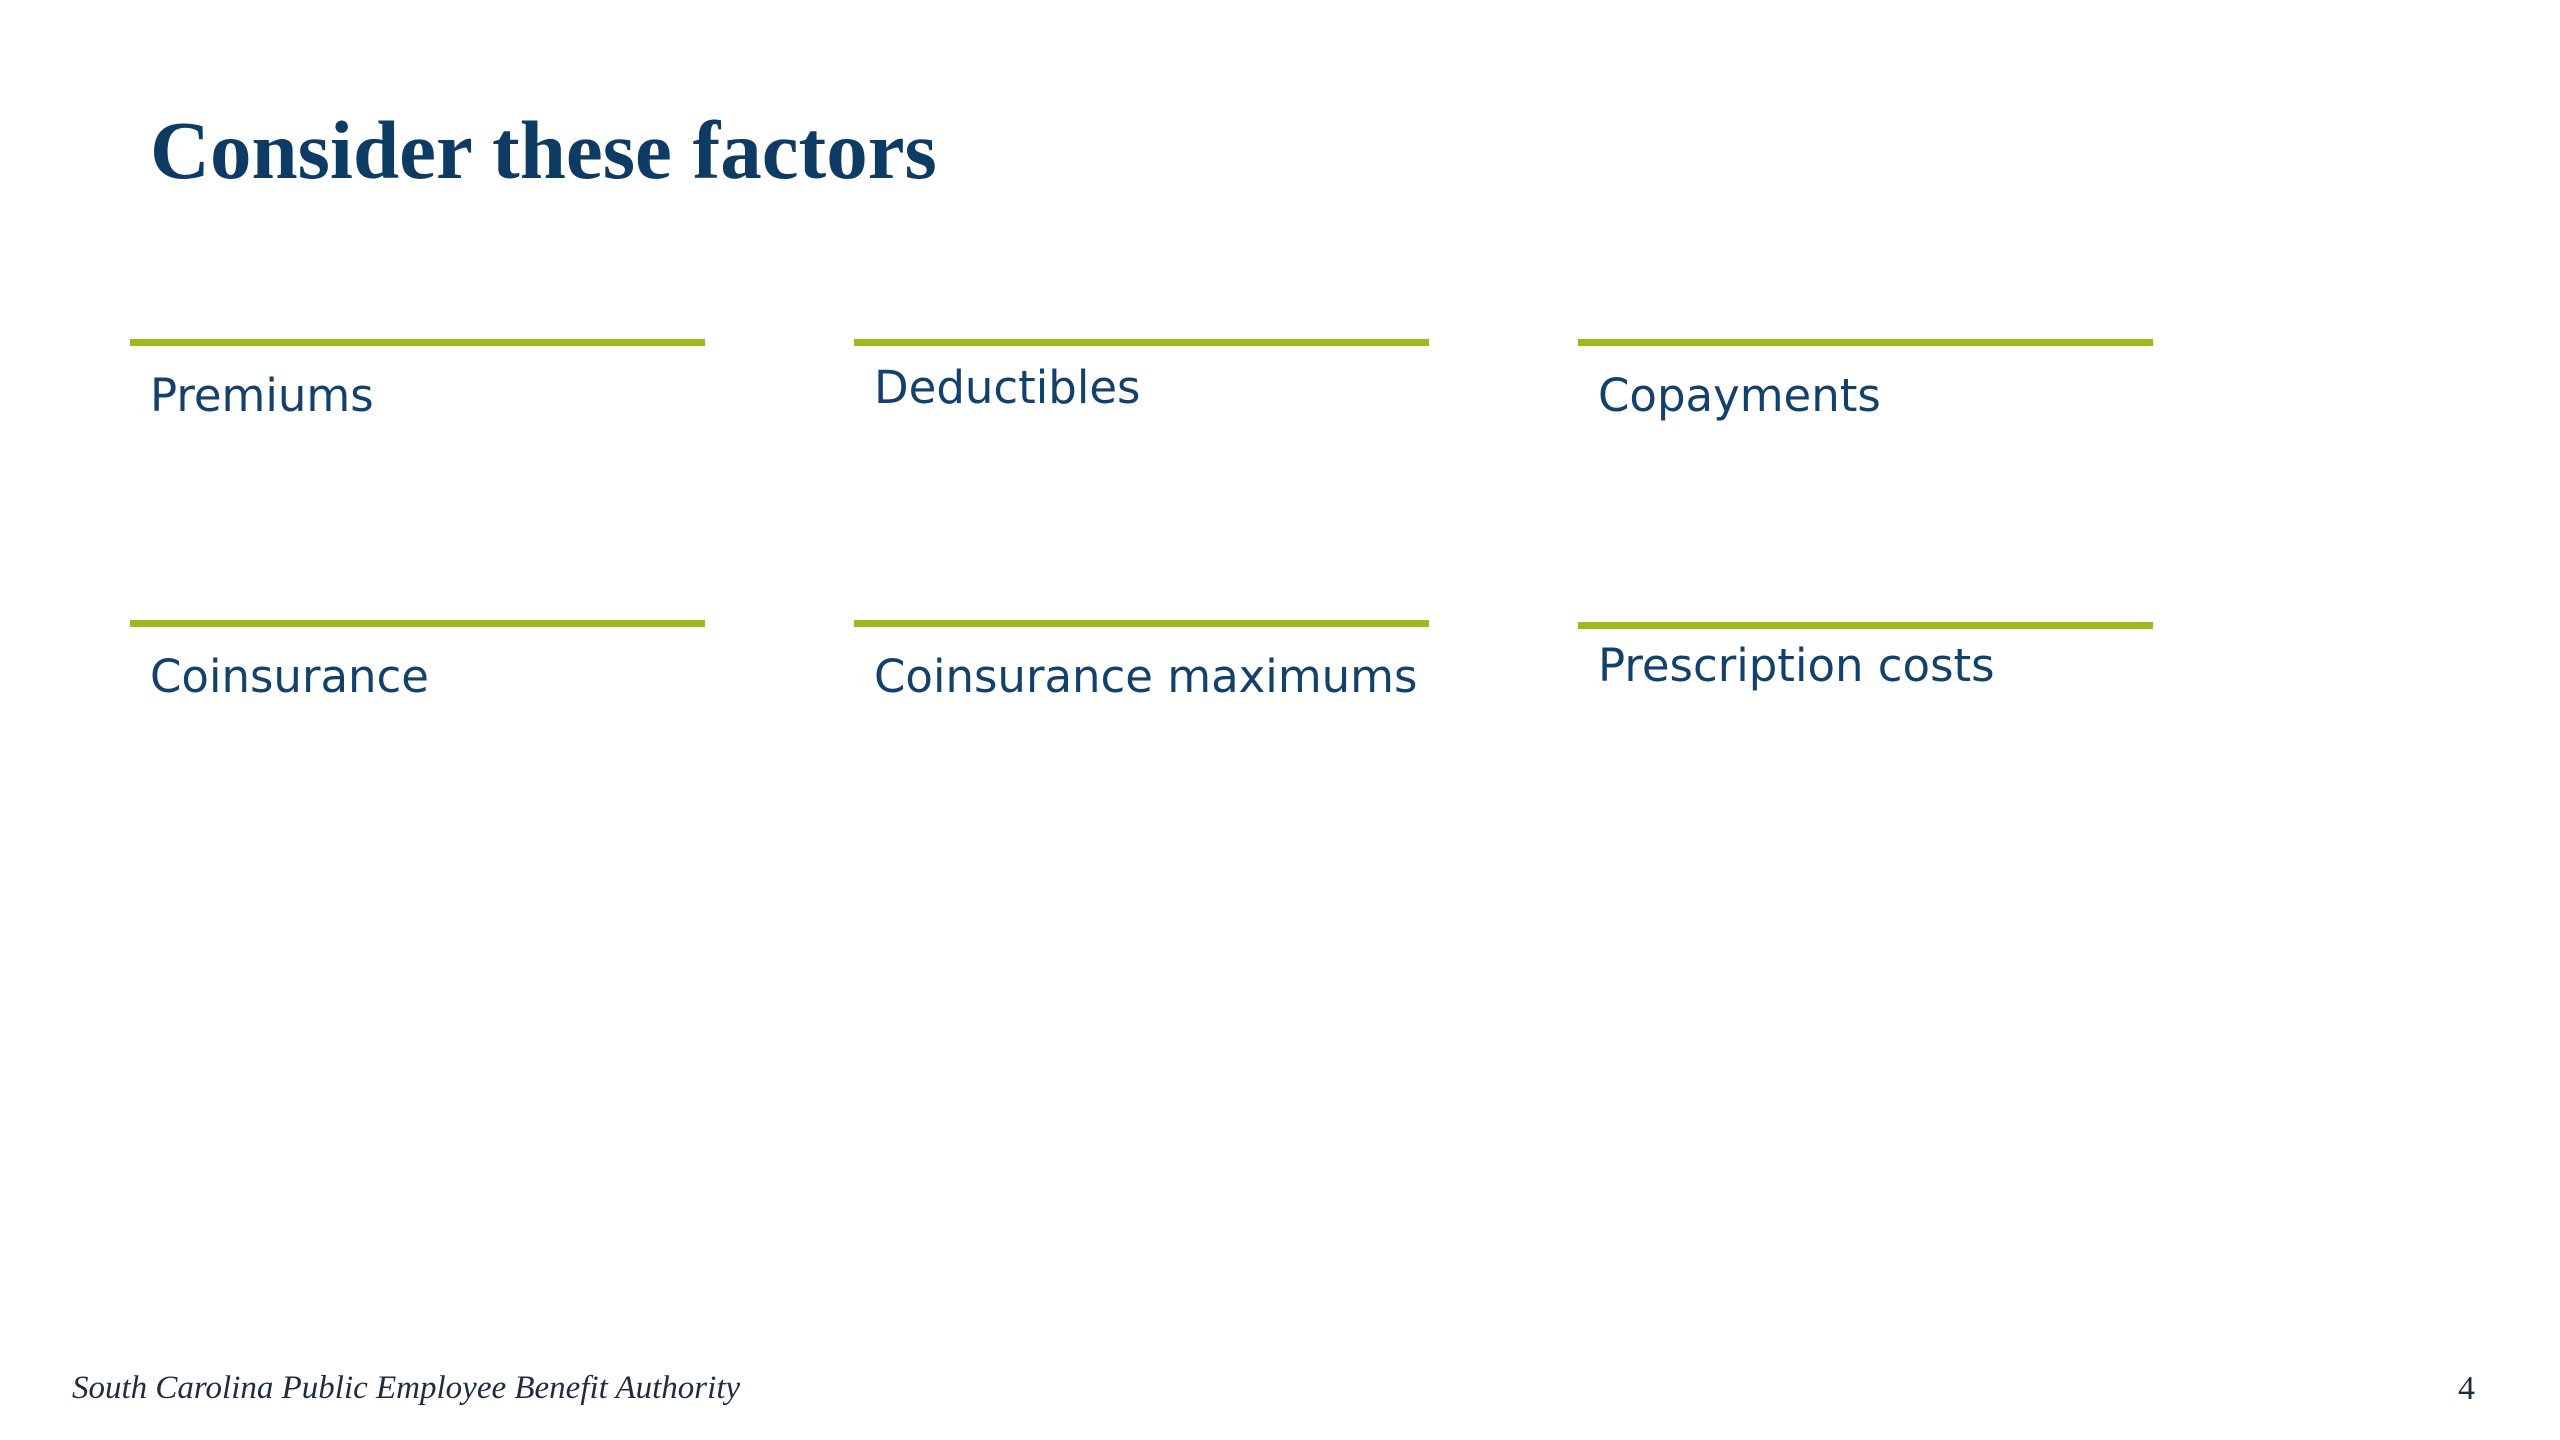 This screenshot has width=2560, height=1440. I want to click on factor-copayments: Copayments, so click(1865, 419).